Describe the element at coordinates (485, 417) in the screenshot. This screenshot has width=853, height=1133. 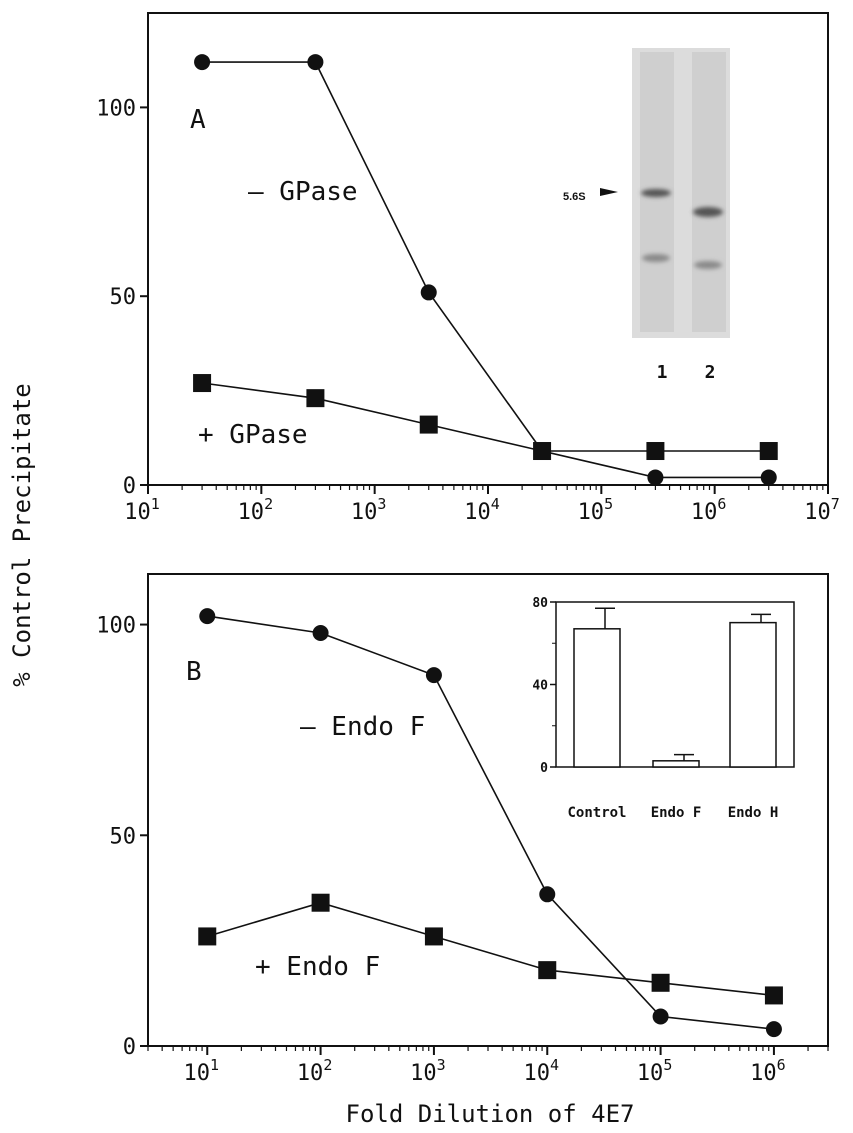
I see `series-line-a-square` at that location.